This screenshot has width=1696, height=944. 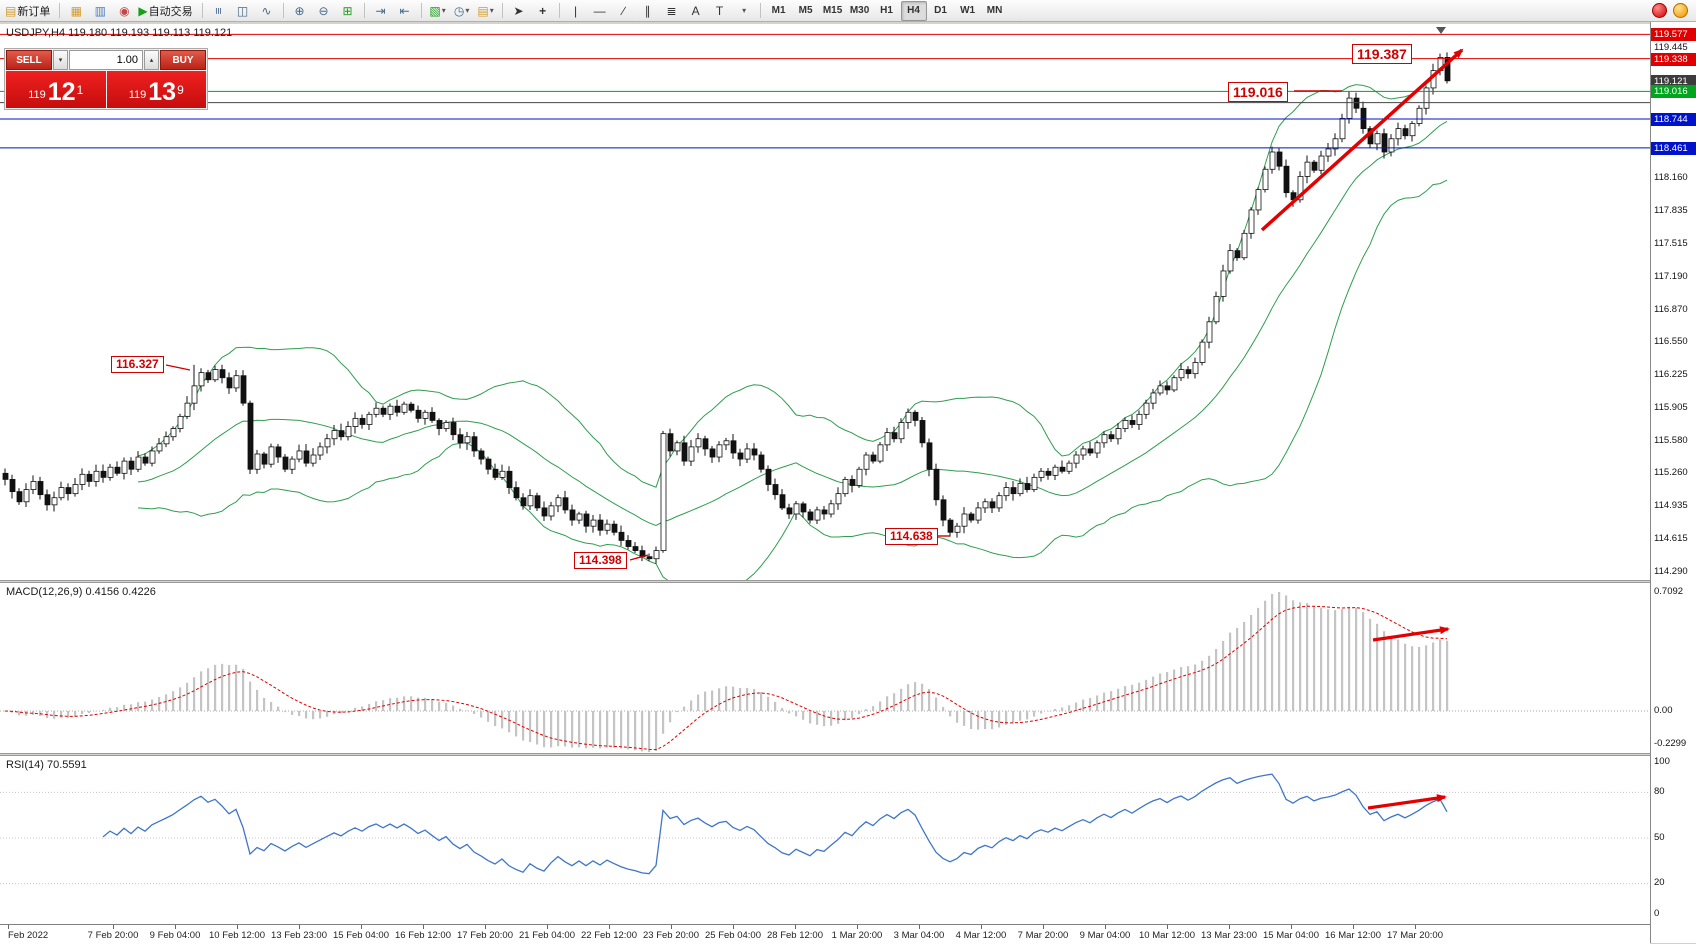 I want to click on axis-label: 20, so click(x=1659, y=882).